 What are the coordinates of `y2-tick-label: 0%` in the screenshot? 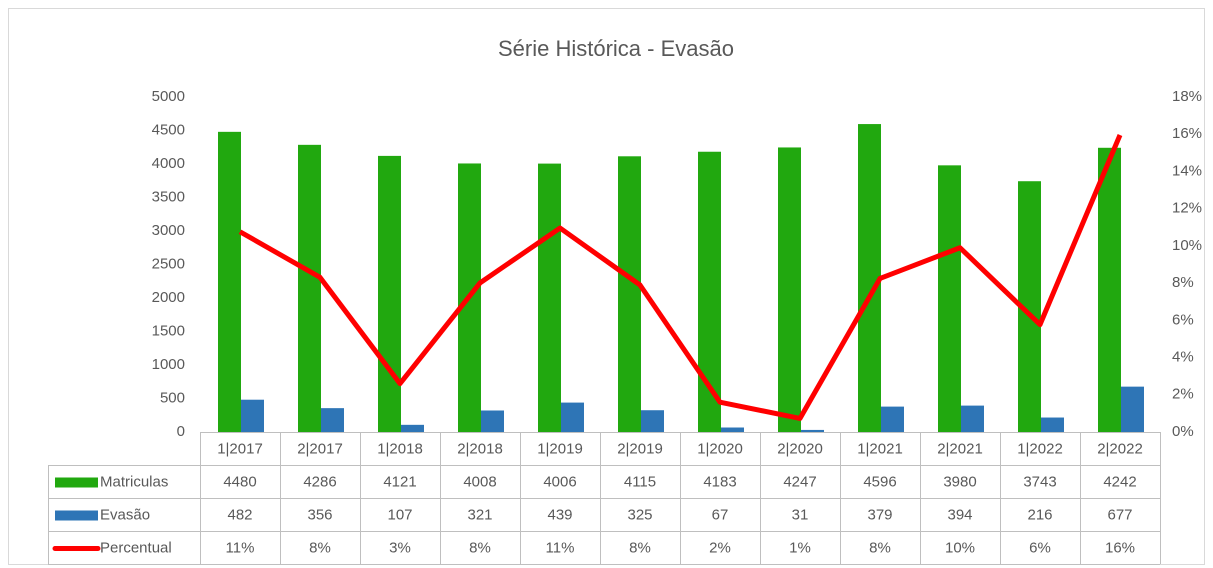 It's located at (1183, 431).